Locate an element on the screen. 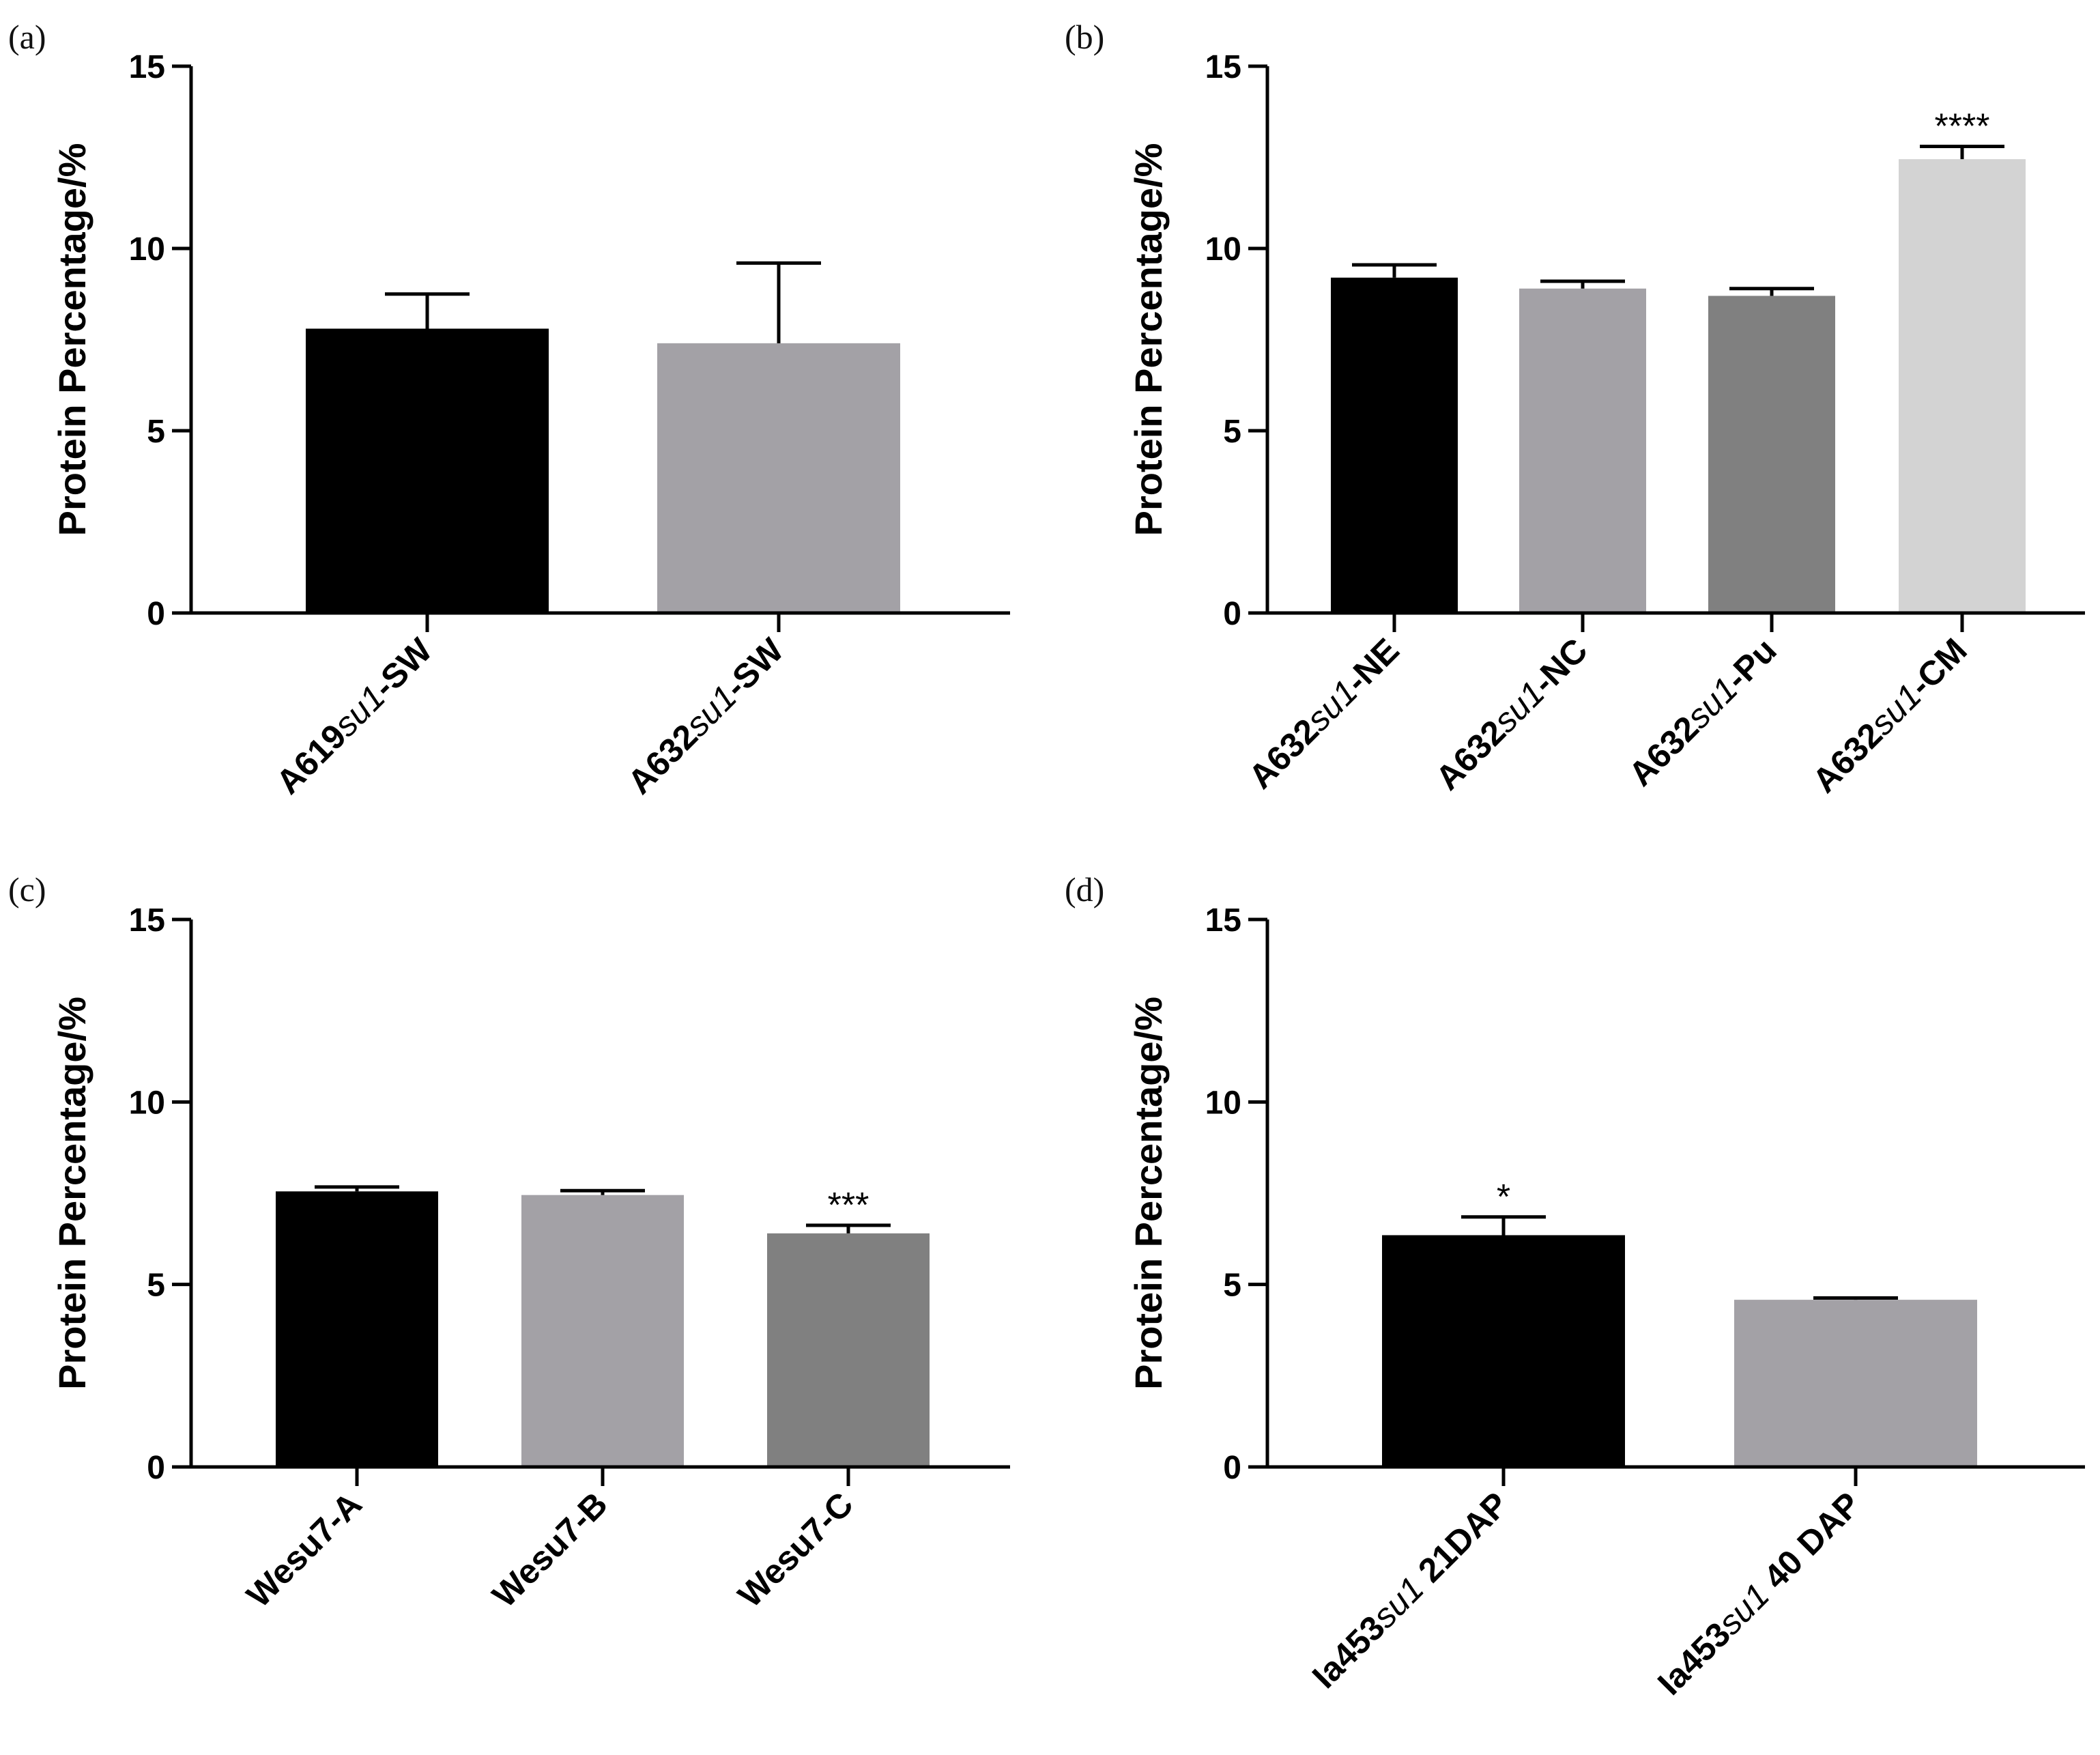  x-tick-label: Ia453su1 21DAP is located at coordinates (1410, 1590).